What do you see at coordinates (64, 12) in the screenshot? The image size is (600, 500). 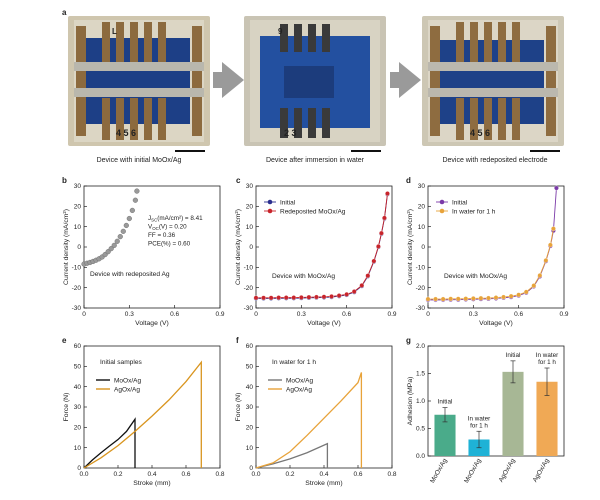 I see `panel-letter-a: a` at bounding box center [64, 12].